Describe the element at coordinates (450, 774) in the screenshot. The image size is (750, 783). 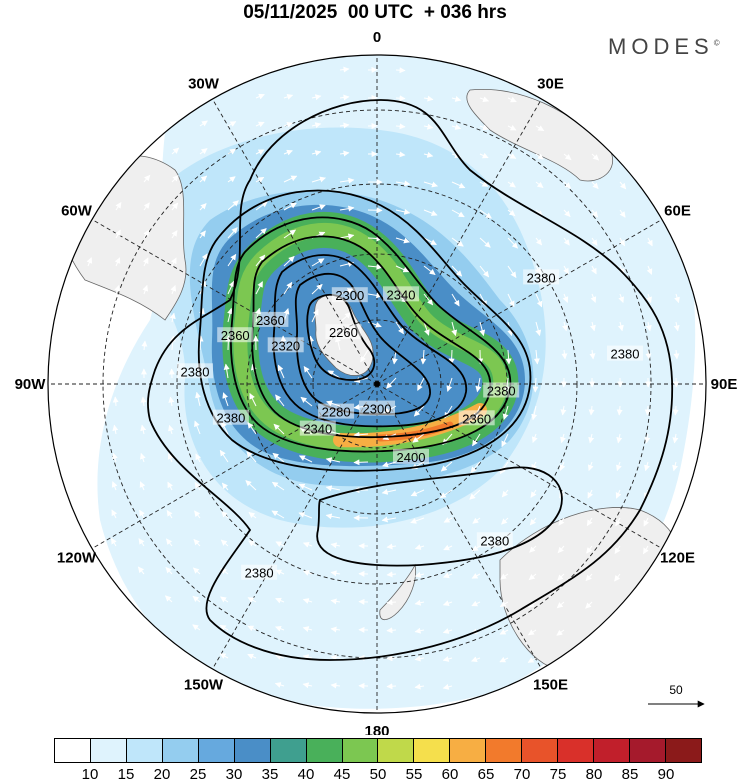
I see `colorbar-tick-label: 60` at that location.